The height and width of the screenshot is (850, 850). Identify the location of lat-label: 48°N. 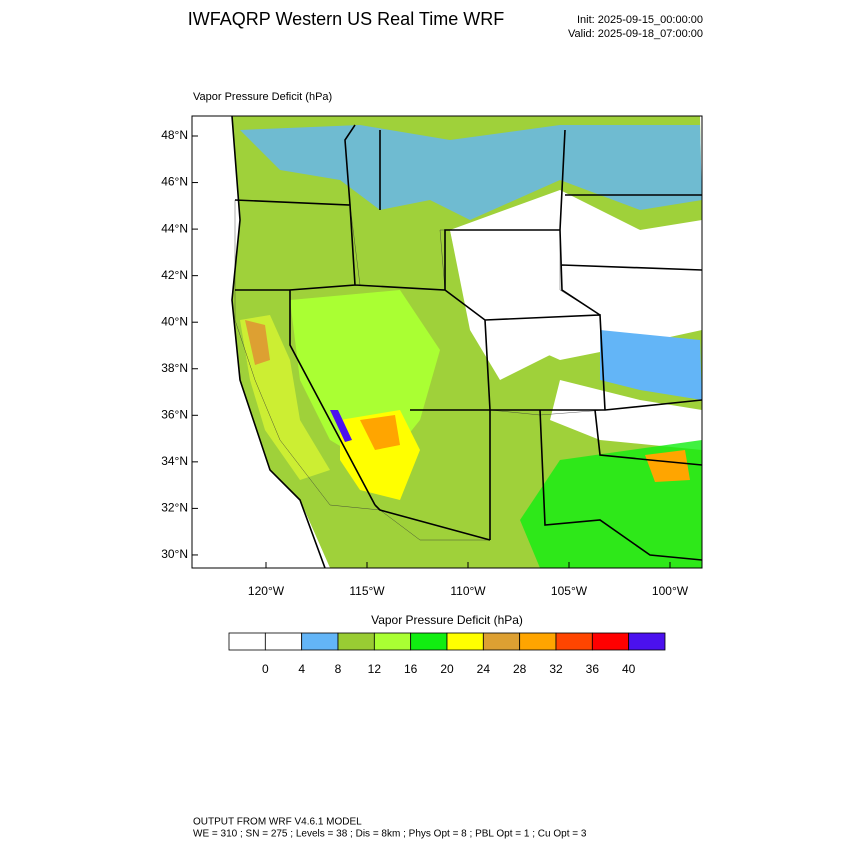
(174, 135).